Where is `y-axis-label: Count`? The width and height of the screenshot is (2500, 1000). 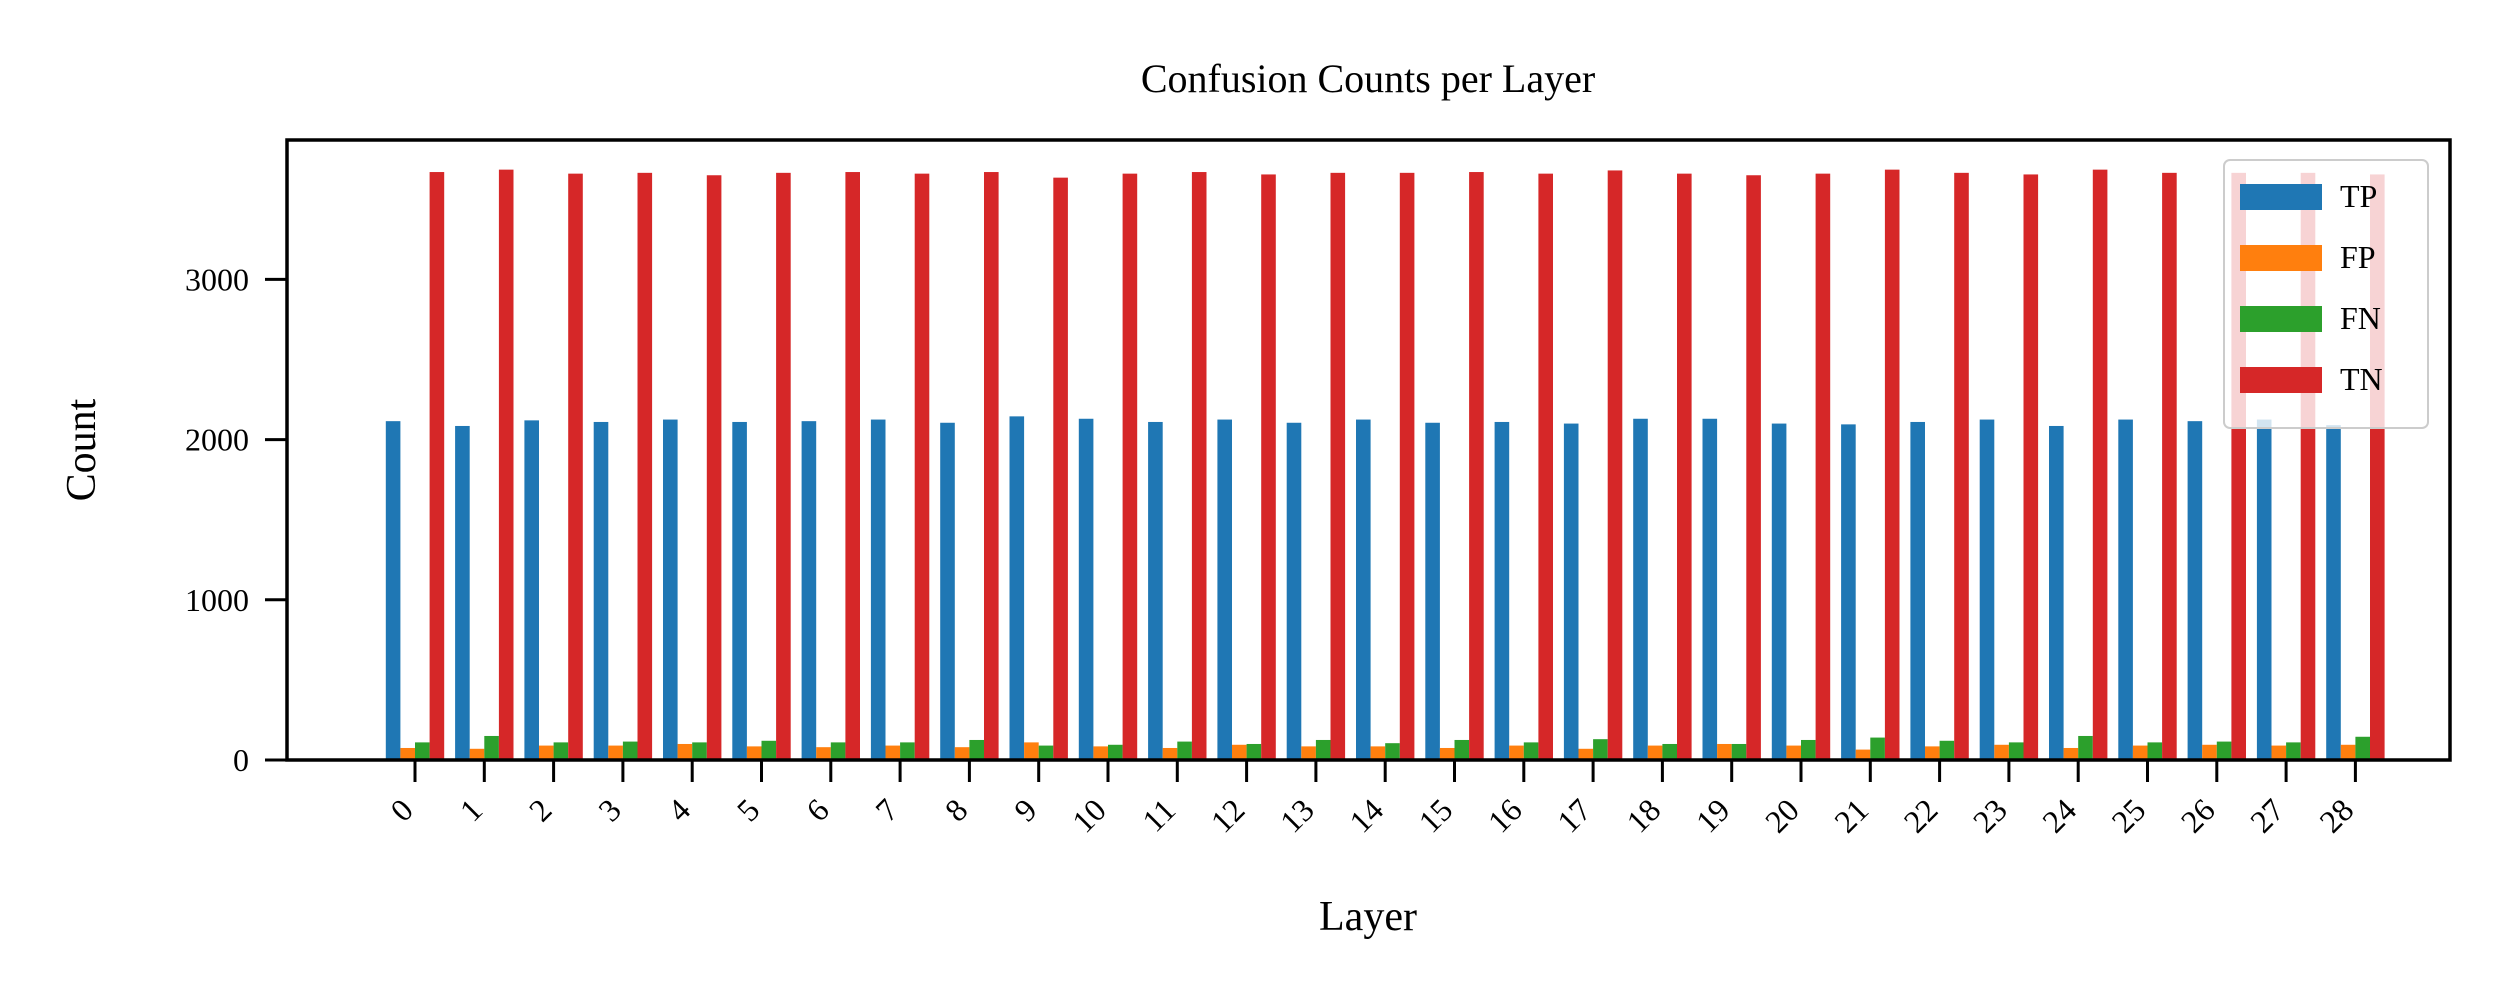 y-axis-label: Count is located at coordinates (82, 449).